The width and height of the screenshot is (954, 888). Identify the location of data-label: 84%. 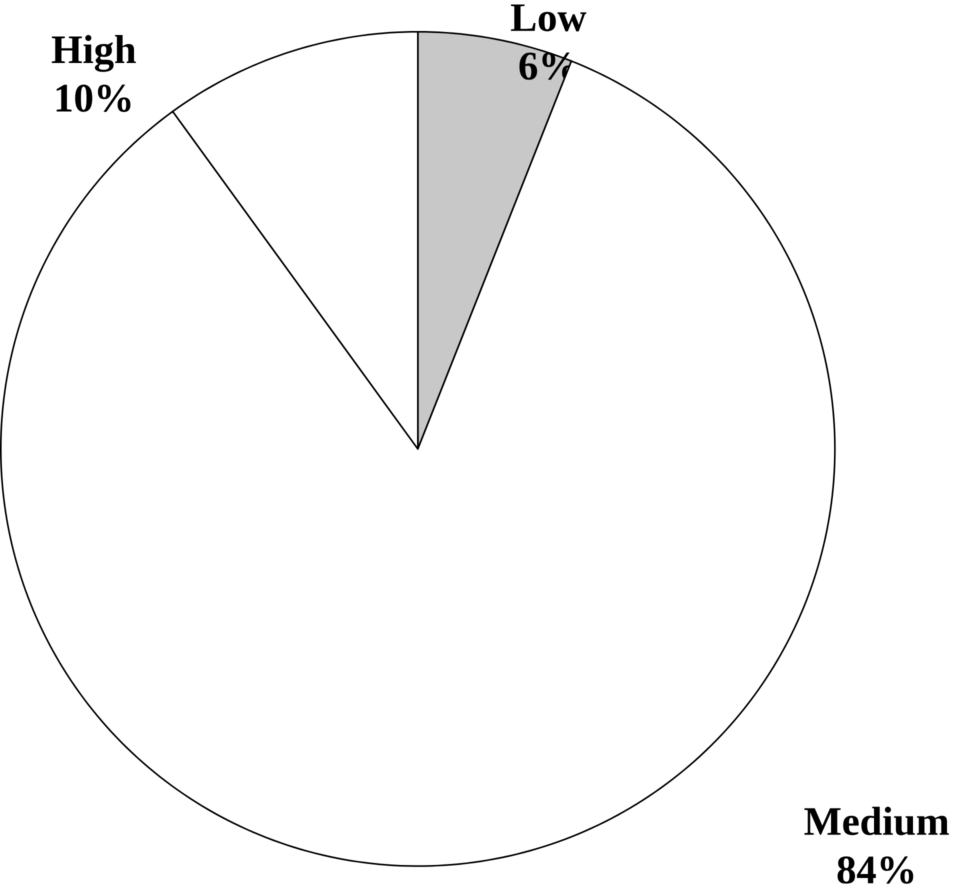
(876, 870).